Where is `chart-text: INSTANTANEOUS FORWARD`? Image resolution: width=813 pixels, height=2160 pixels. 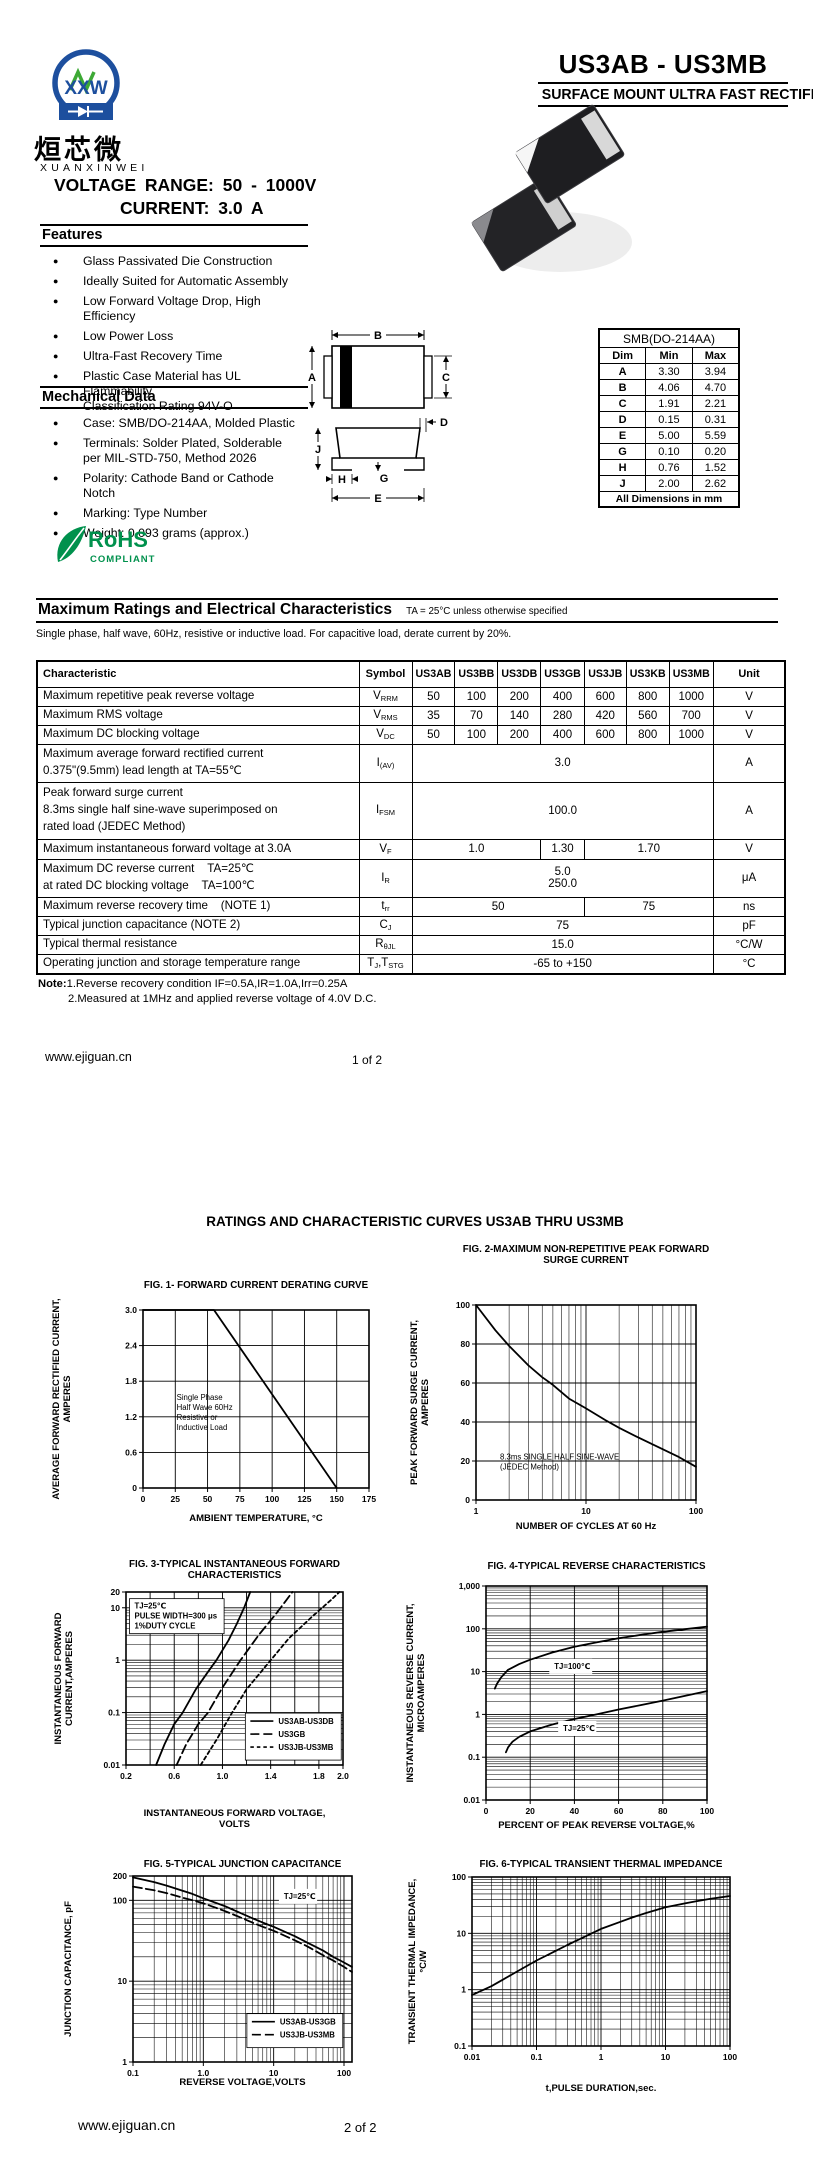 chart-text: INSTANTANEOUS FORWARD is located at coordinates (58, 1678).